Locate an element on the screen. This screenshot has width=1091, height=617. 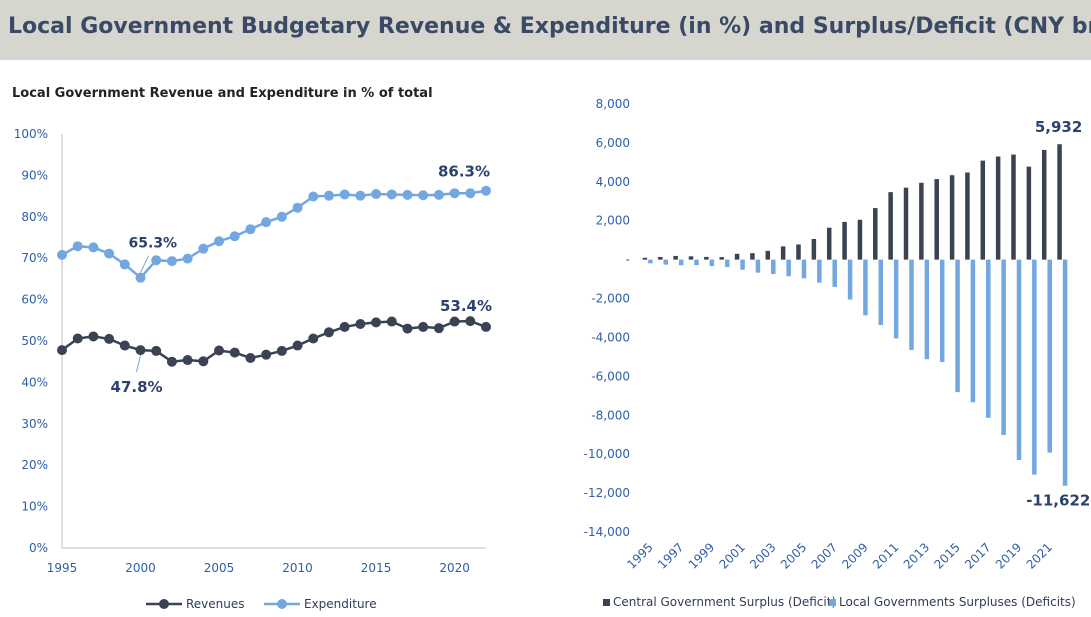
left-y-tick-label: 100% is located at coordinates (31, 134).